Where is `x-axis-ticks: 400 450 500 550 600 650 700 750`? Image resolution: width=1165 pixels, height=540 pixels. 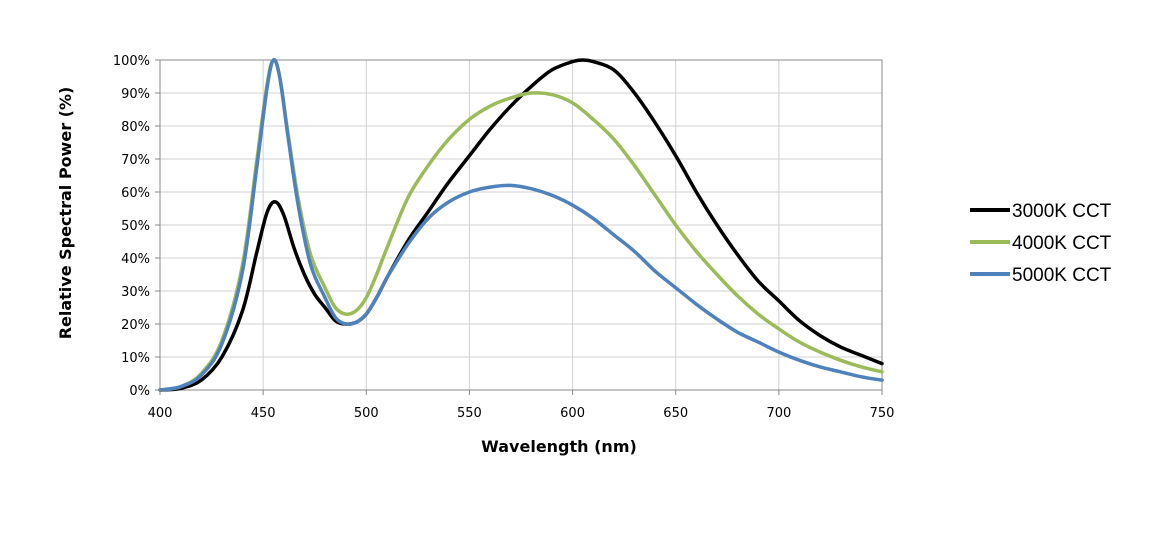 x-axis-ticks: 400 450 500 550 600 650 700 750 is located at coordinates (521, 405).